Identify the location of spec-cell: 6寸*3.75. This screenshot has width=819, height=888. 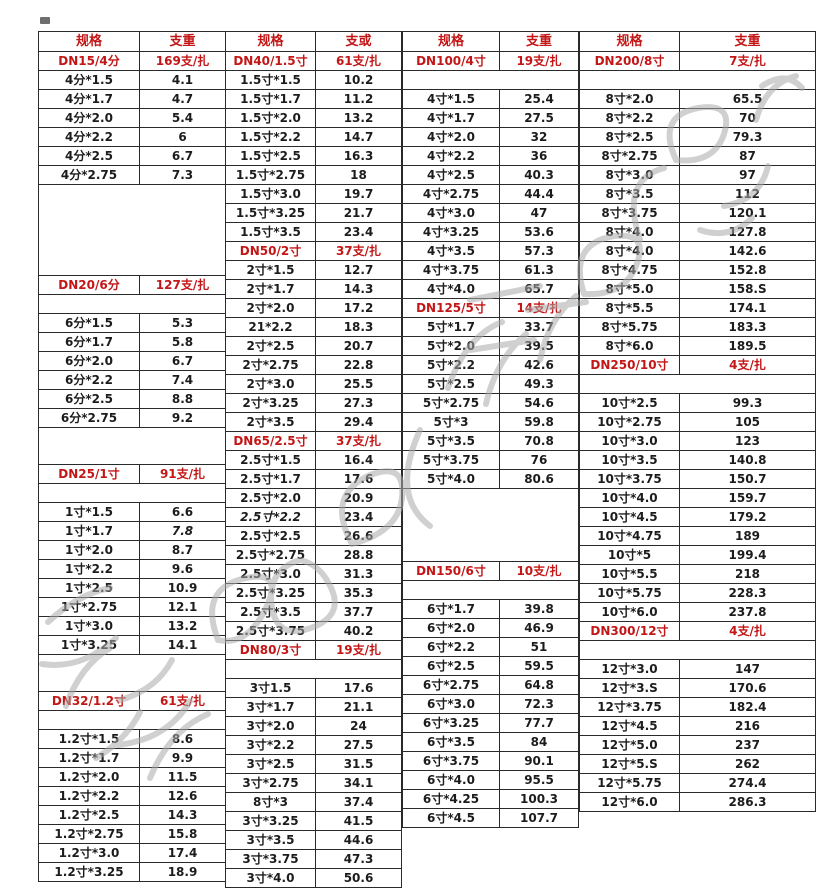
(451, 761).